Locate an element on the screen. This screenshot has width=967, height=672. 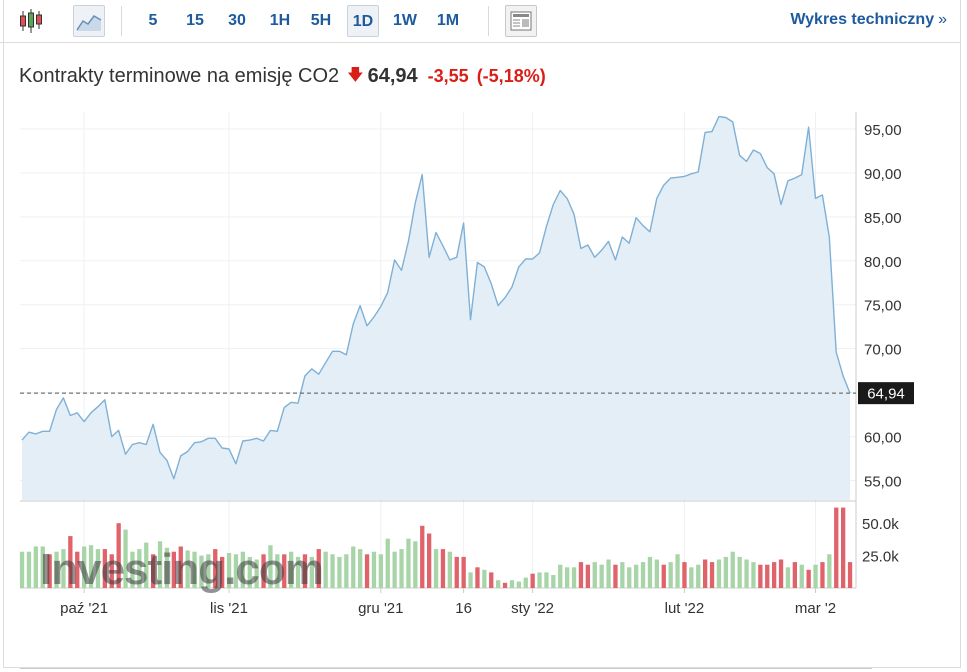
timeframe-1h: 1H is located at coordinates (280, 20).